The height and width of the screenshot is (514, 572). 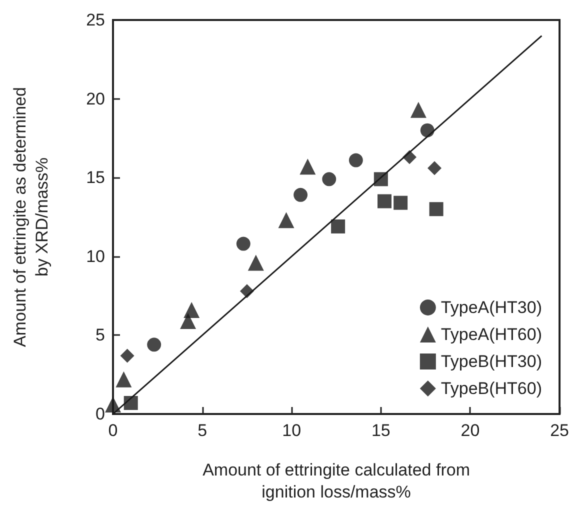 I want to click on x-tick-label: 20, so click(x=470, y=430).